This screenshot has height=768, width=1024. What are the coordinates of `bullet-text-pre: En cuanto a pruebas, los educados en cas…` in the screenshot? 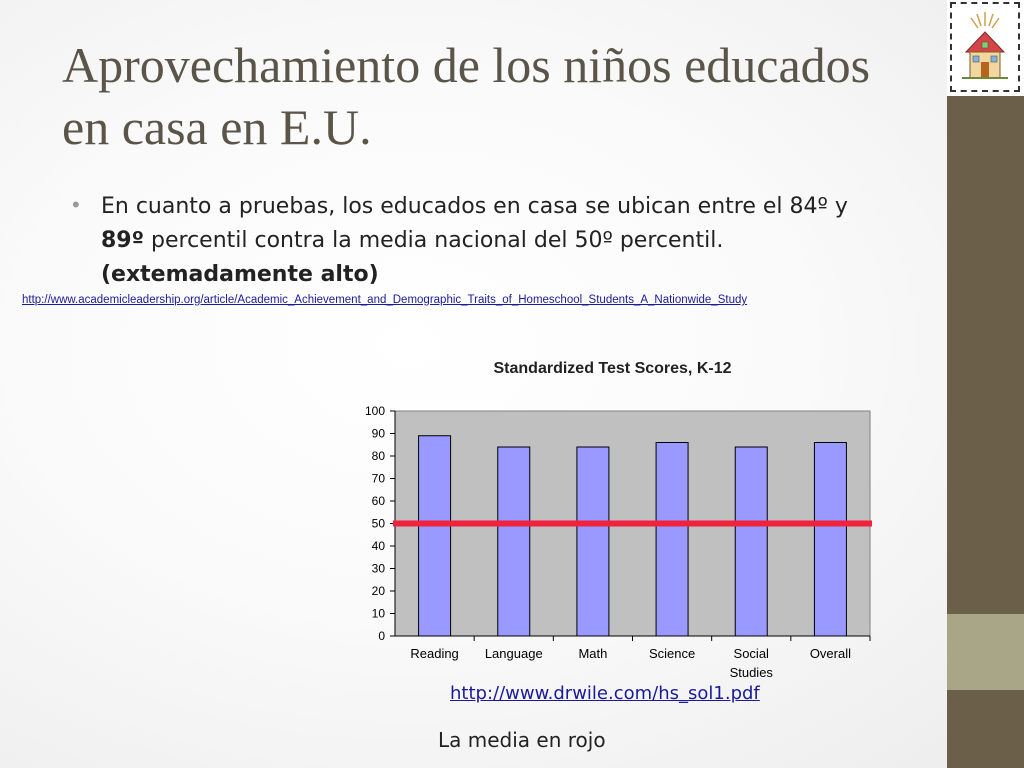 It's located at (474, 206).